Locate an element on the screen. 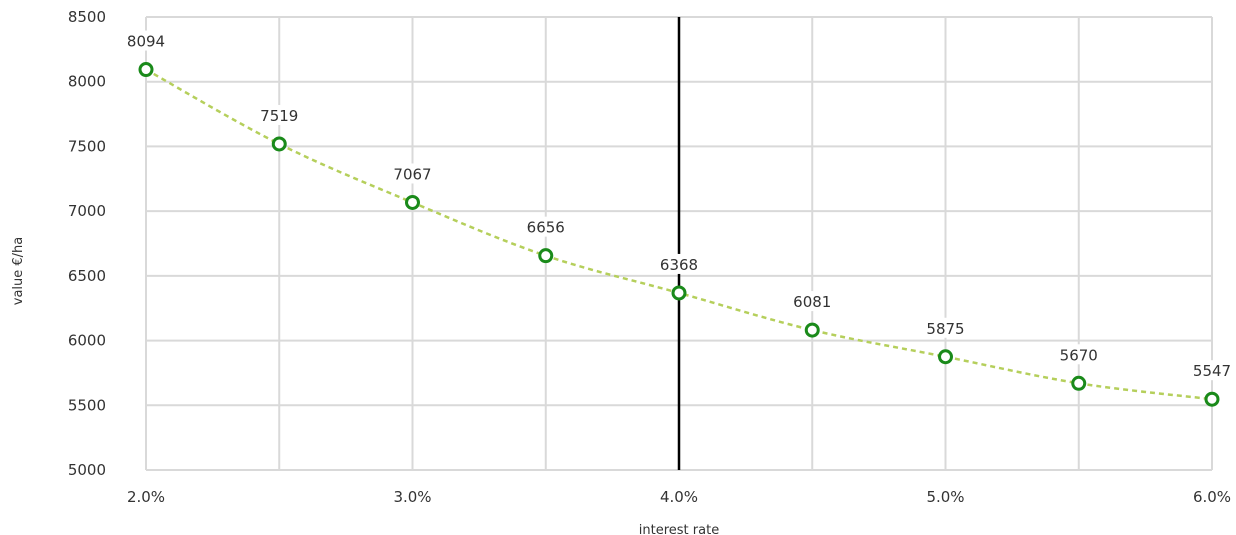 The height and width of the screenshot is (535, 1236). data-label: 5875 is located at coordinates (945, 329).